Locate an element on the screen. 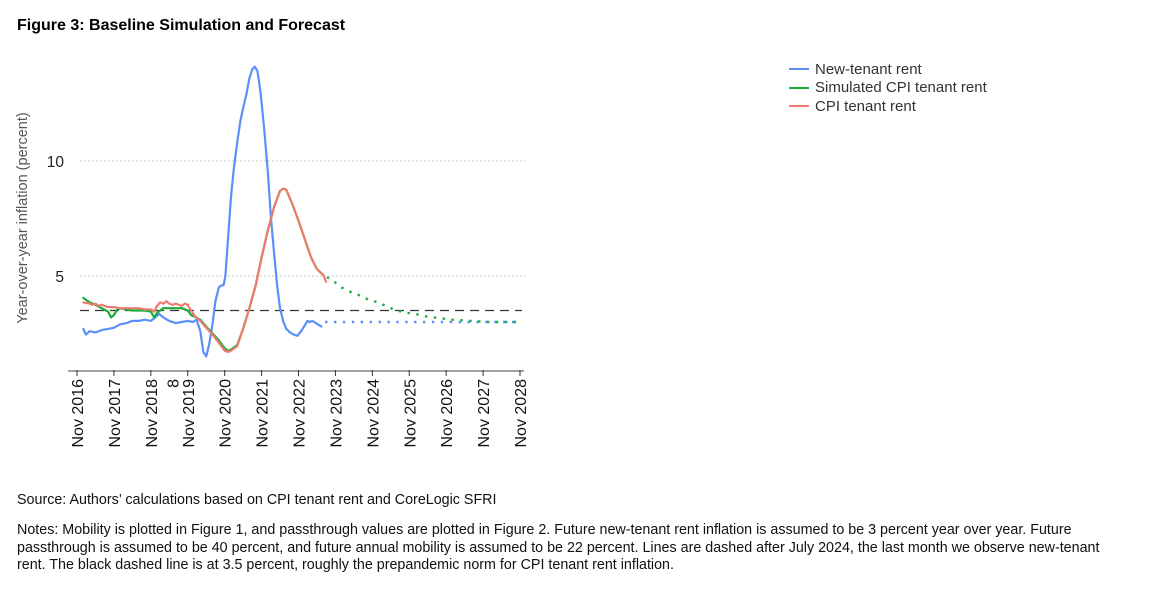 The image size is (1151, 600). legend-label: Simulated CPI tenant rent is located at coordinates (901, 88).